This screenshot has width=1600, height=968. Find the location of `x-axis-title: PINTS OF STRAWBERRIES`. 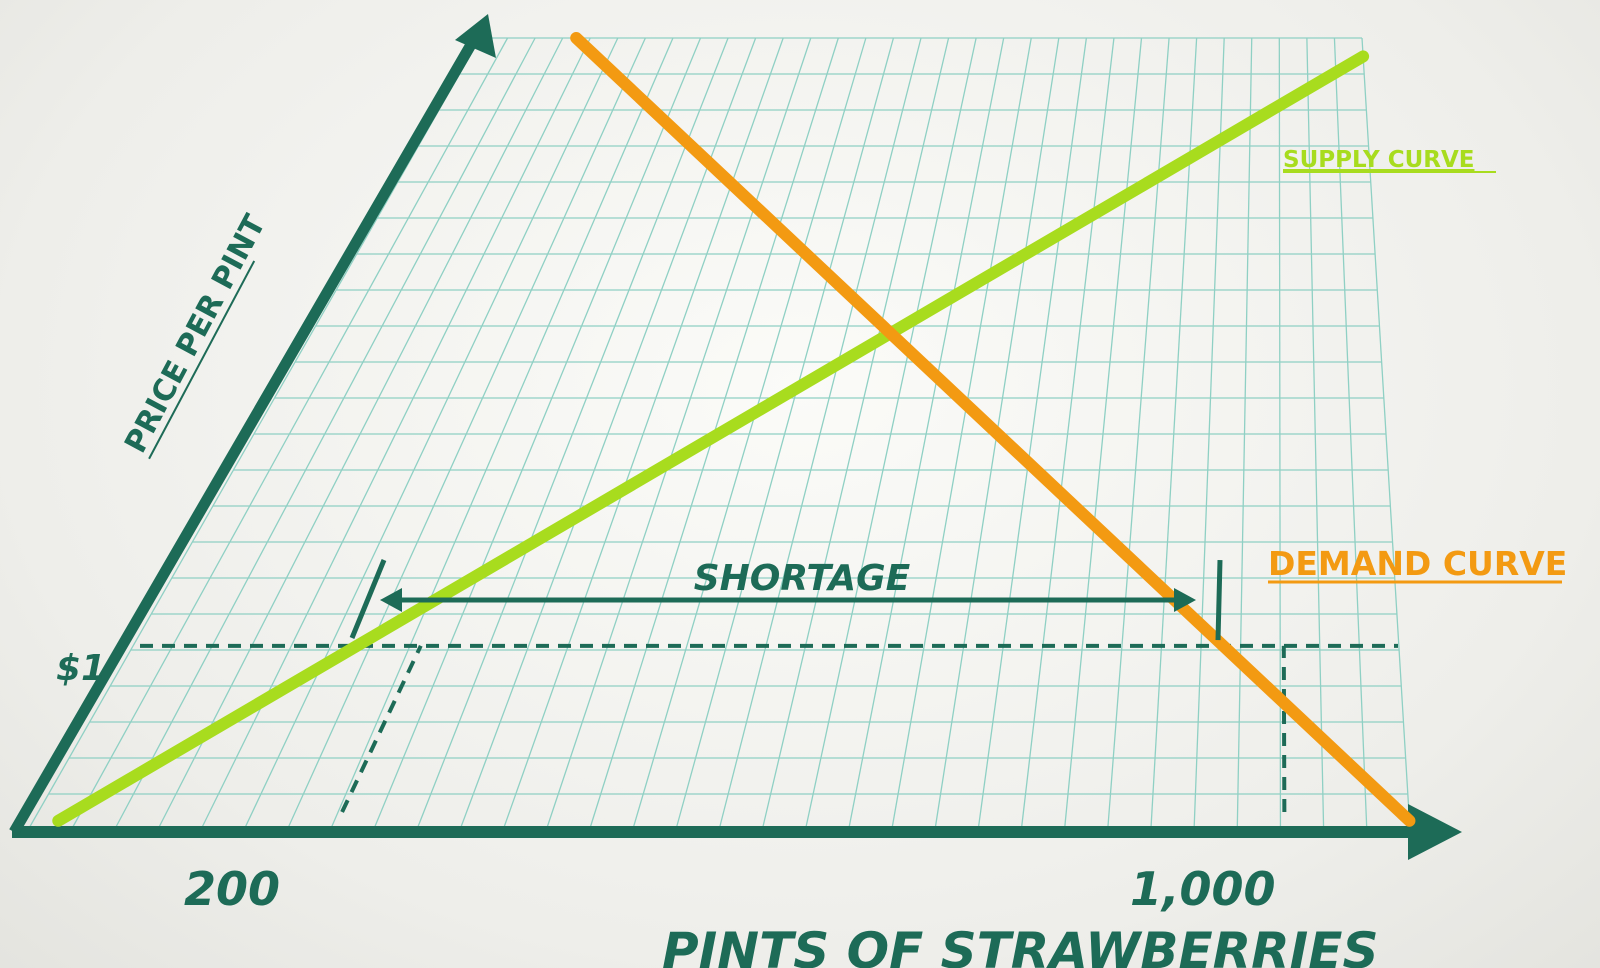

x-axis-title: PINTS OF STRAWBERRIES is located at coordinates (1020, 945).